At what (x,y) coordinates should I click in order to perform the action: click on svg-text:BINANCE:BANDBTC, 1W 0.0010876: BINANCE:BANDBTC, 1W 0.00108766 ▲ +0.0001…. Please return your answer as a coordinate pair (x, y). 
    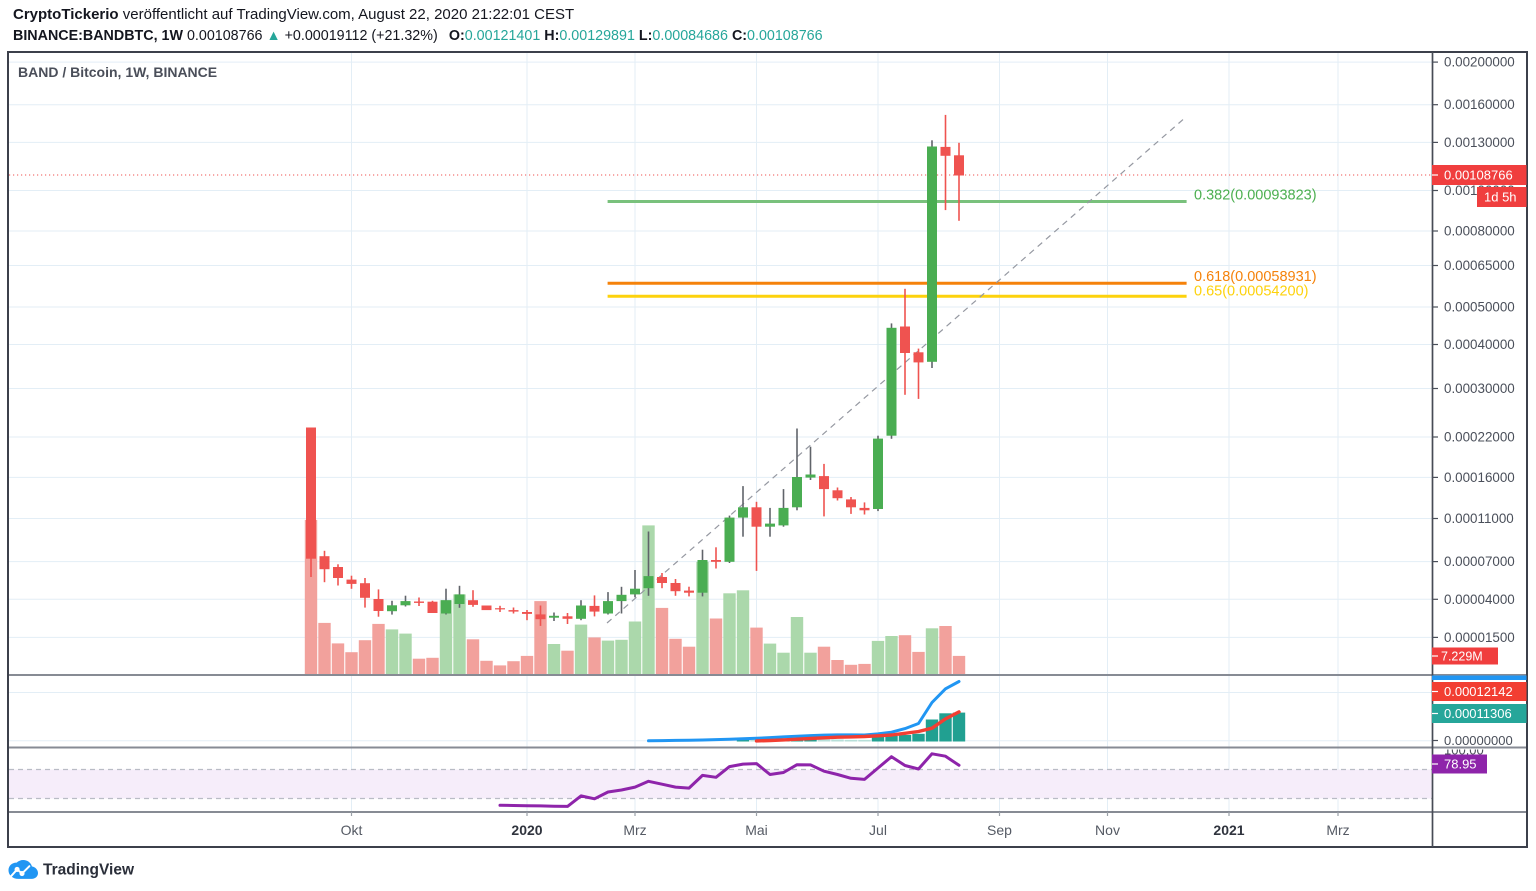
    Looking at the image, I should click on (418, 36).